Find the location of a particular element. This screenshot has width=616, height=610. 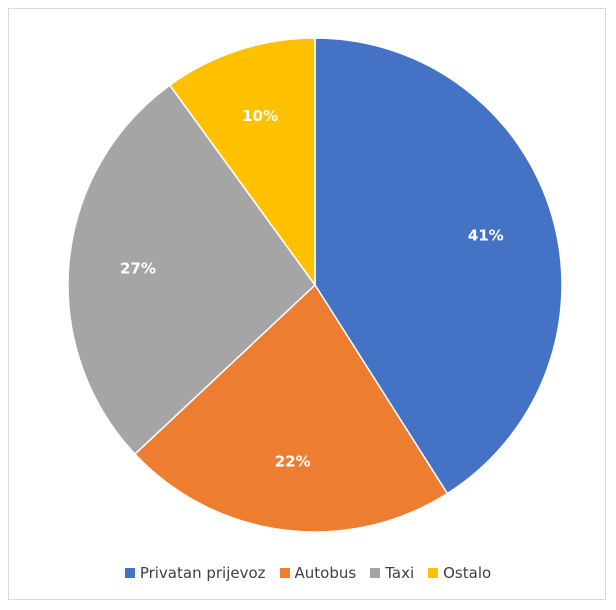

legend-item-privatan-prijevoz: Privatan prijevoz is located at coordinates (195, 573).